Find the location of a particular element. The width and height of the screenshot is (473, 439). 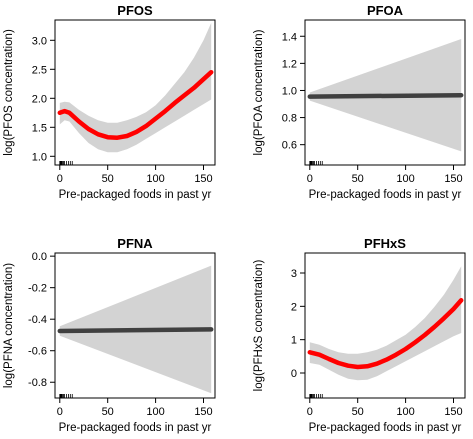

y-tick-label: -0.2 is located at coordinates (37, 289).